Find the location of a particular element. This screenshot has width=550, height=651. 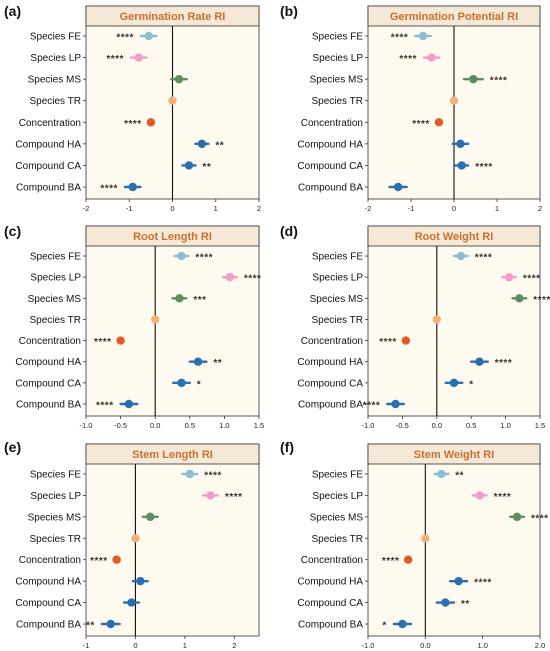

chart-title: Stem Weight RI is located at coordinates (454, 455).